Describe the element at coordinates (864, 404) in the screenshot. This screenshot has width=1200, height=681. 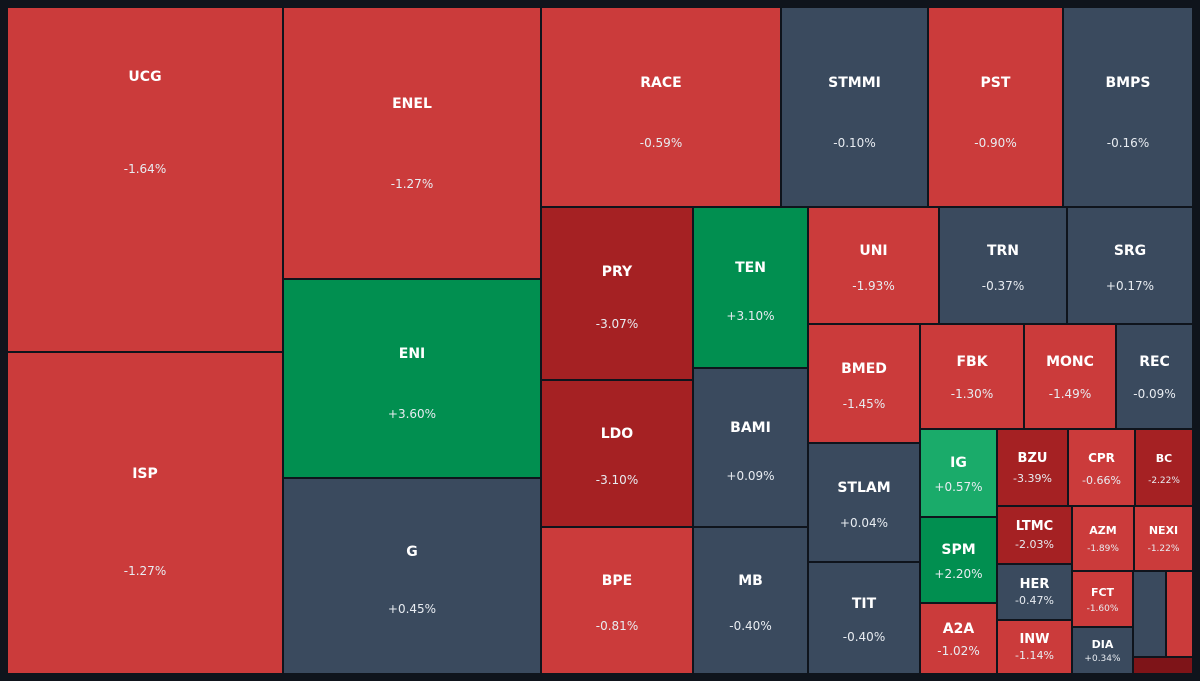
I see `tile-change: -1.45%` at that location.